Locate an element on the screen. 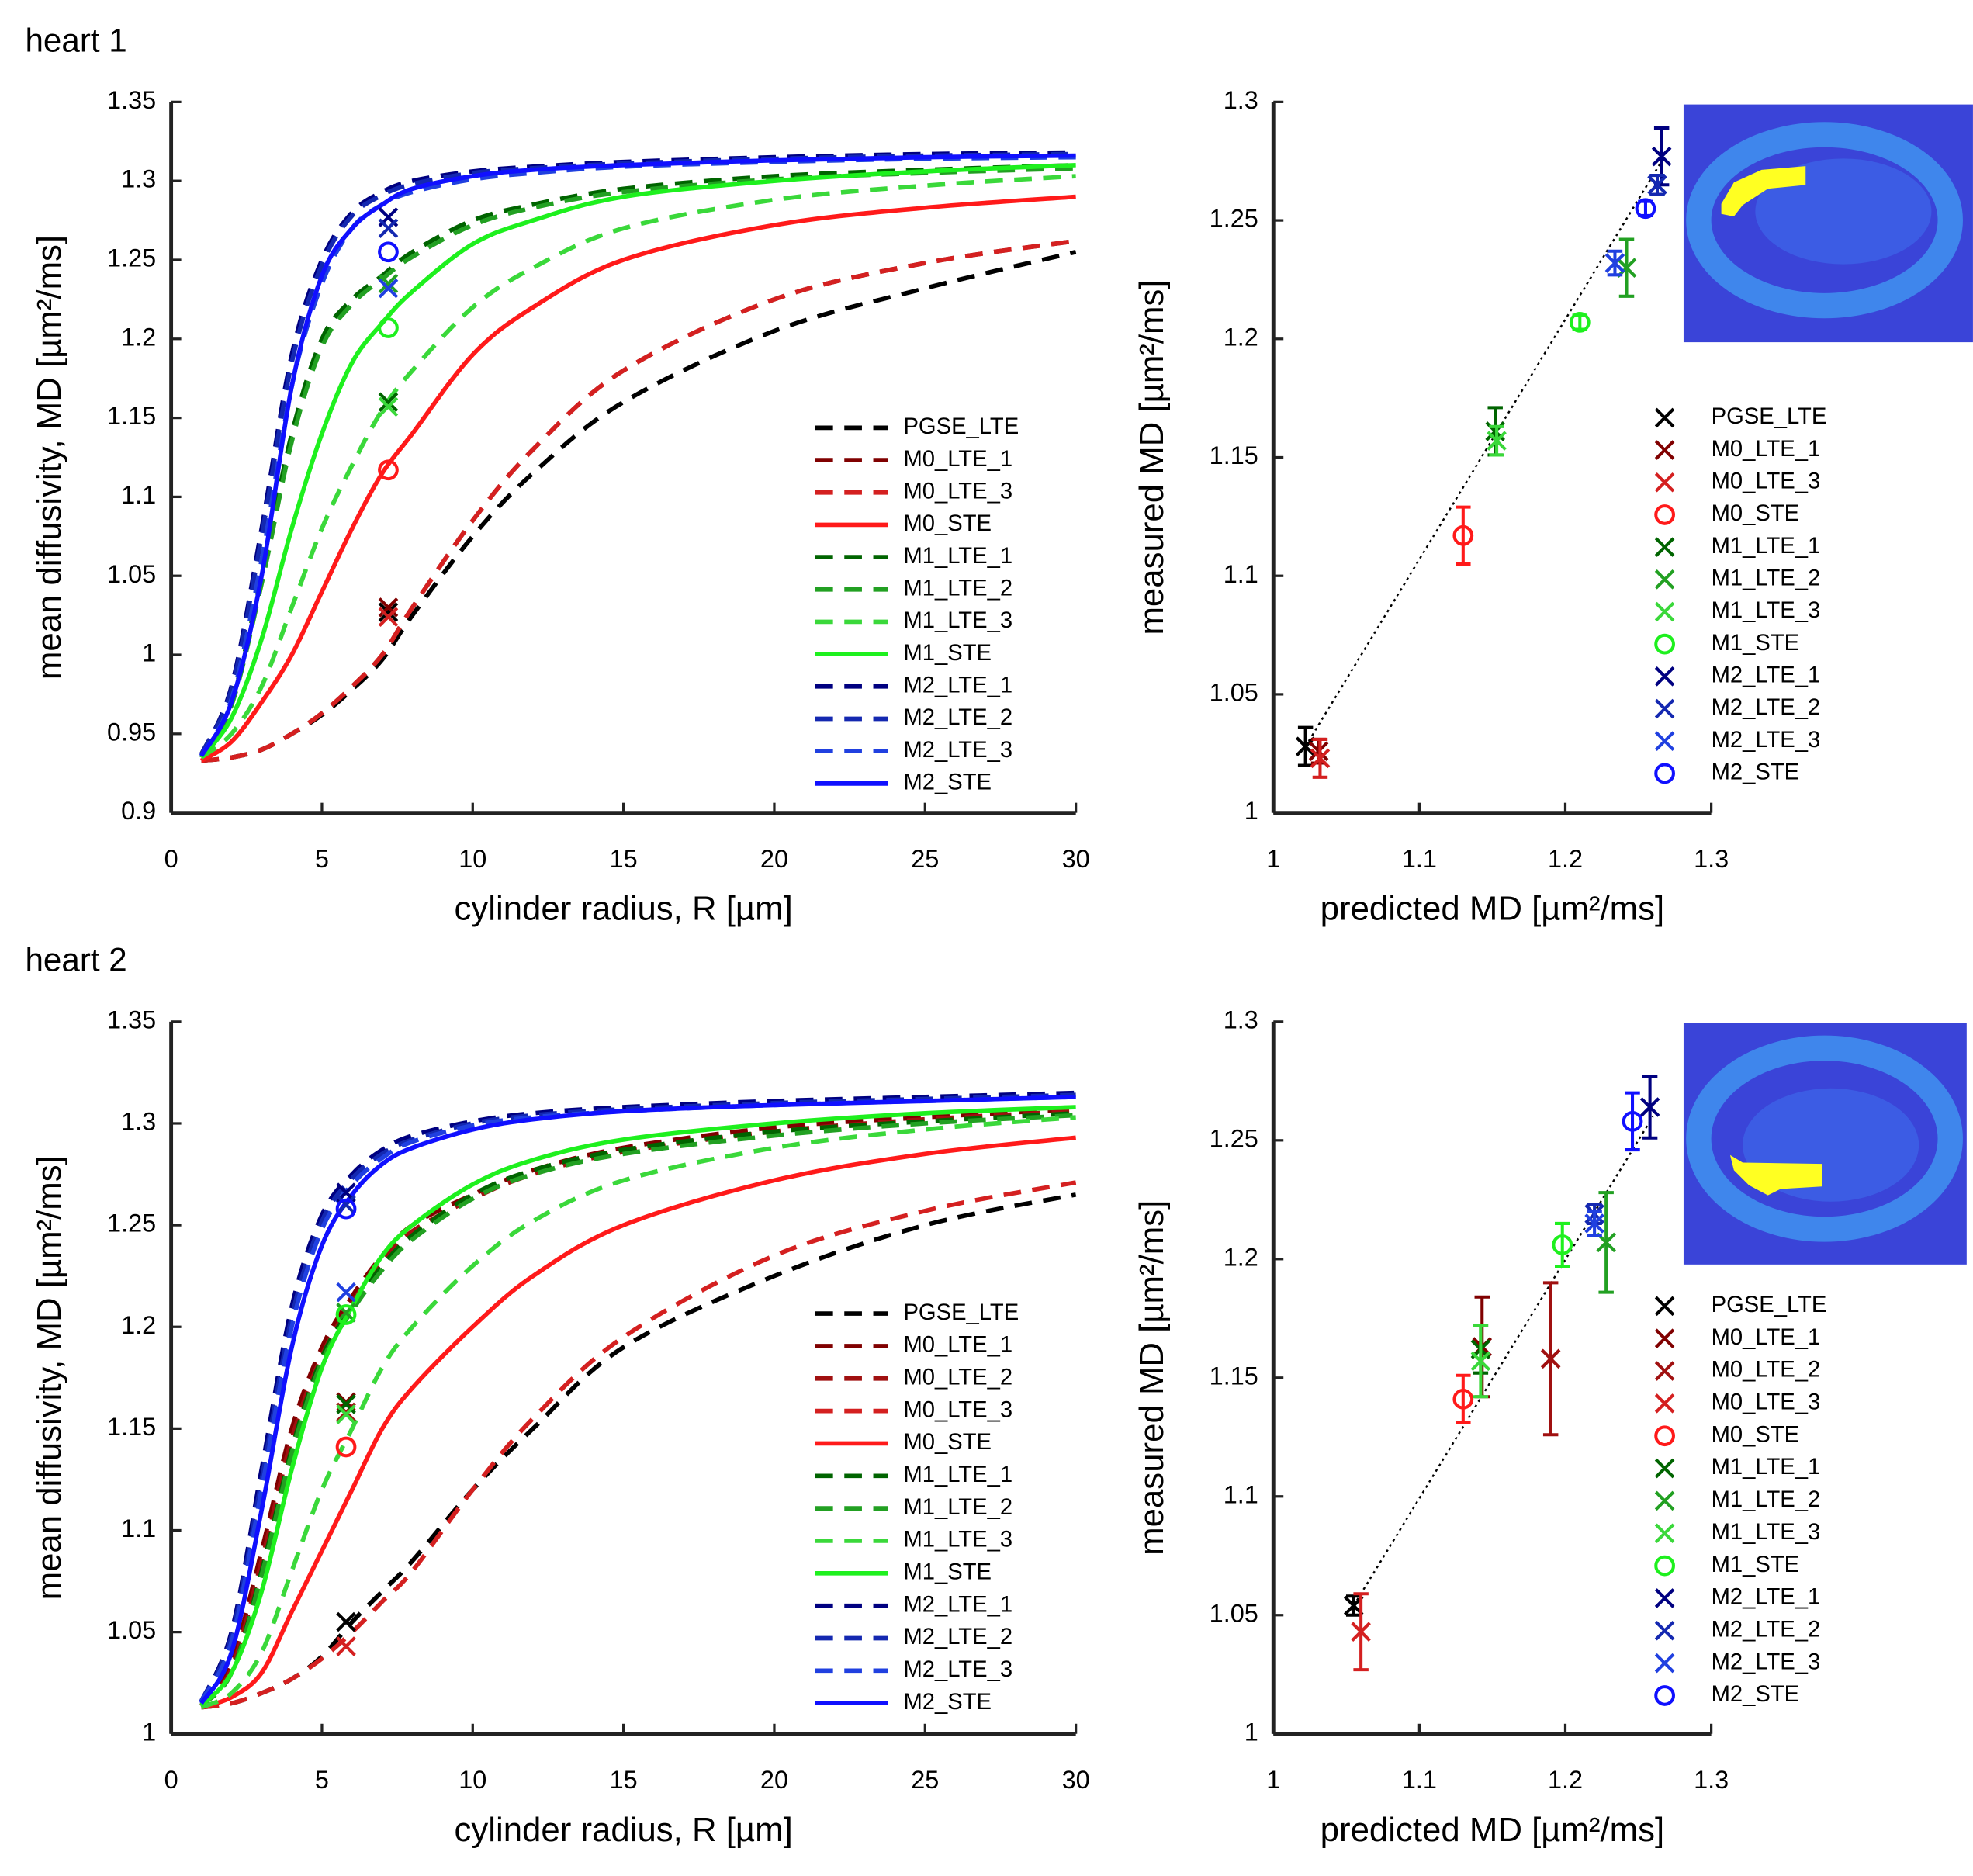 Image resolution: width=1973 pixels, height=1876 pixels. x-tick-label: 30 is located at coordinates (1076, 1780).